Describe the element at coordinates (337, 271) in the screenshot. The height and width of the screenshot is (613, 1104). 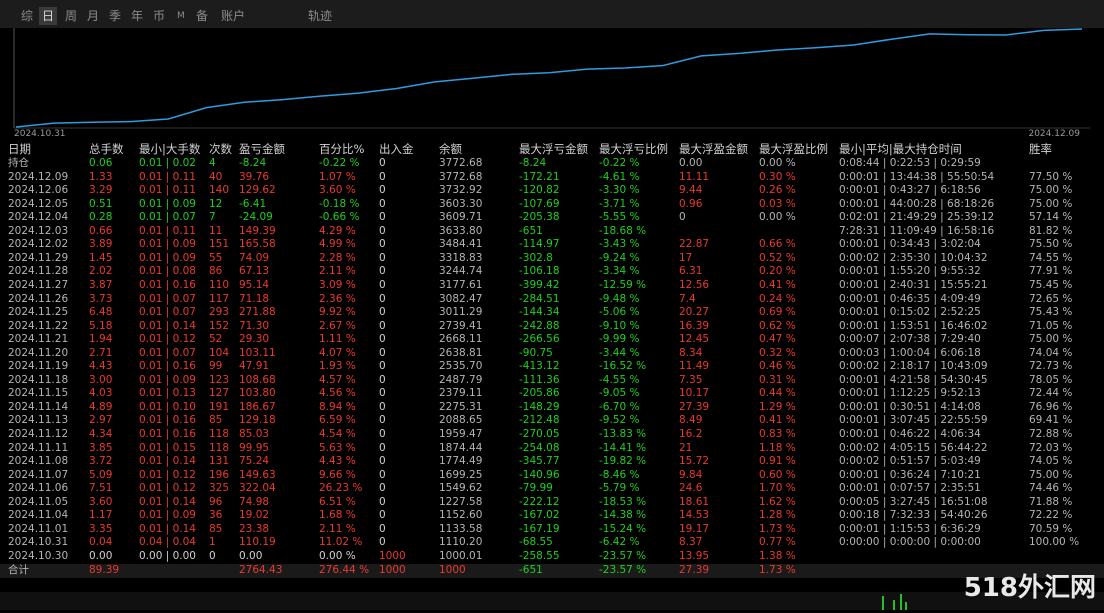
I see `table-cell: 2.11 %` at that location.